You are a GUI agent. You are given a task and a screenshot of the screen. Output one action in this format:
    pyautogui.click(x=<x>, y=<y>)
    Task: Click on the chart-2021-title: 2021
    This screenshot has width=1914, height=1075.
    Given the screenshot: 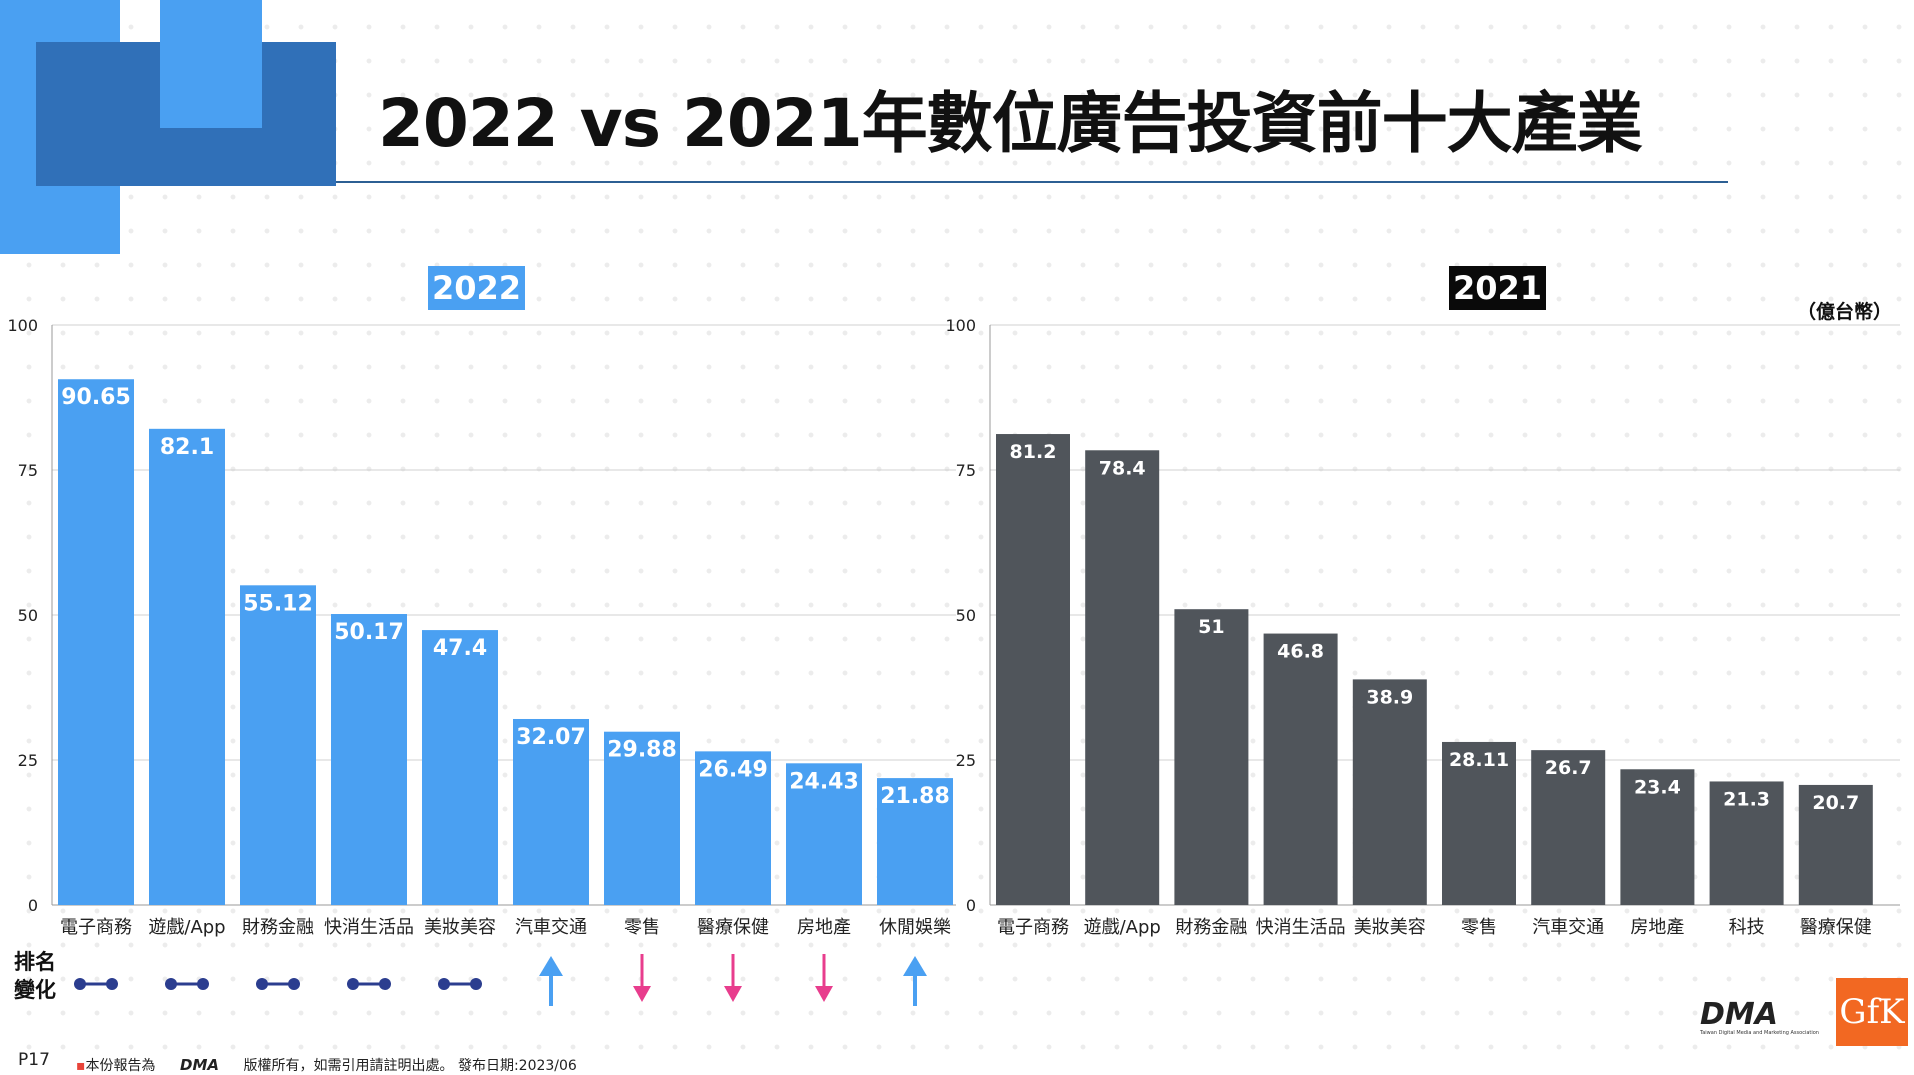 What is the action you would take?
    pyautogui.click(x=1498, y=288)
    